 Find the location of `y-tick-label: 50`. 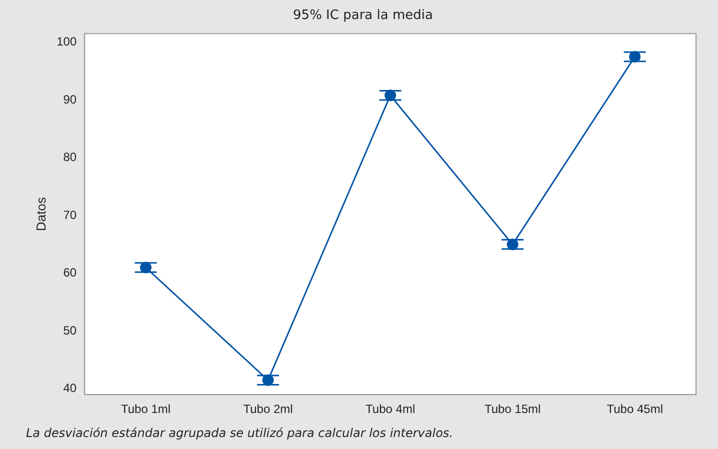

y-tick-label: 50 is located at coordinates (70, 330).